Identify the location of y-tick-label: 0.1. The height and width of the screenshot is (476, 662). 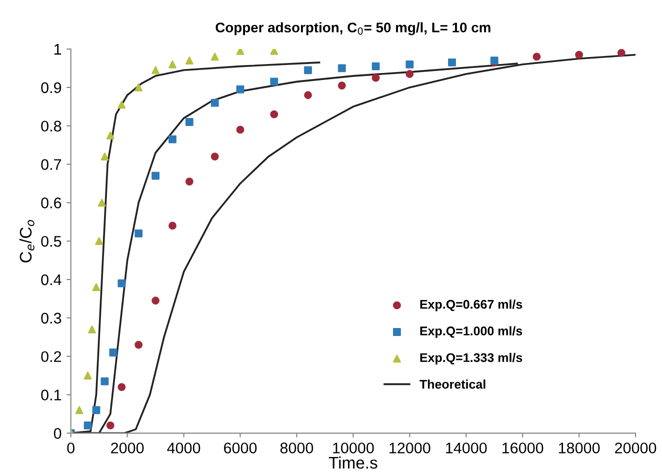
(51, 395).